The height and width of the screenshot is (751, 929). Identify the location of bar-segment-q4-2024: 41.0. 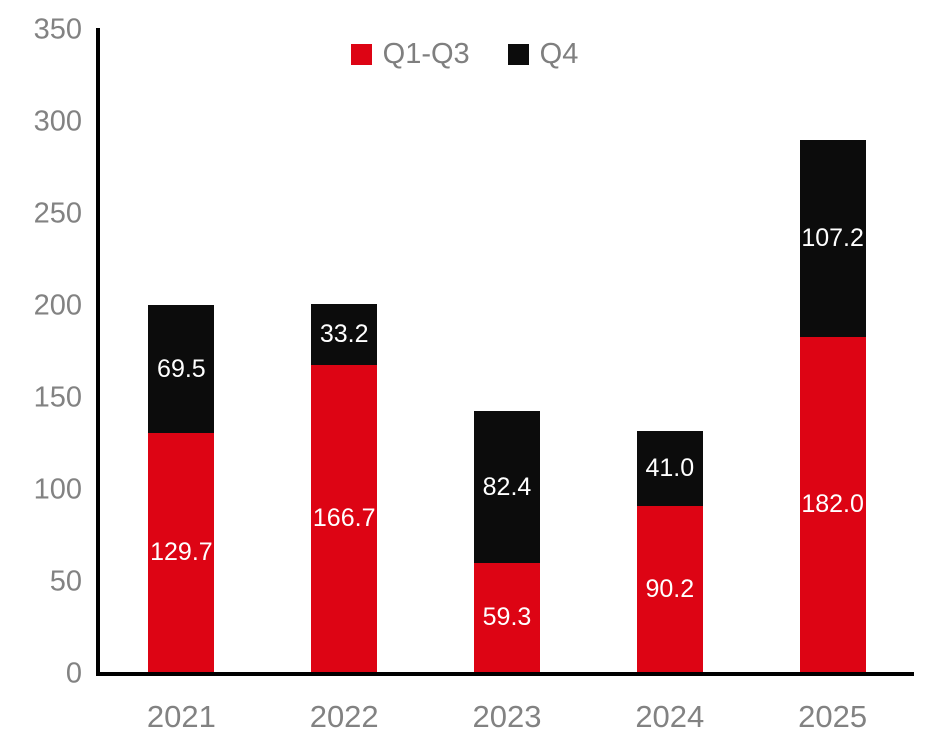
(669, 468).